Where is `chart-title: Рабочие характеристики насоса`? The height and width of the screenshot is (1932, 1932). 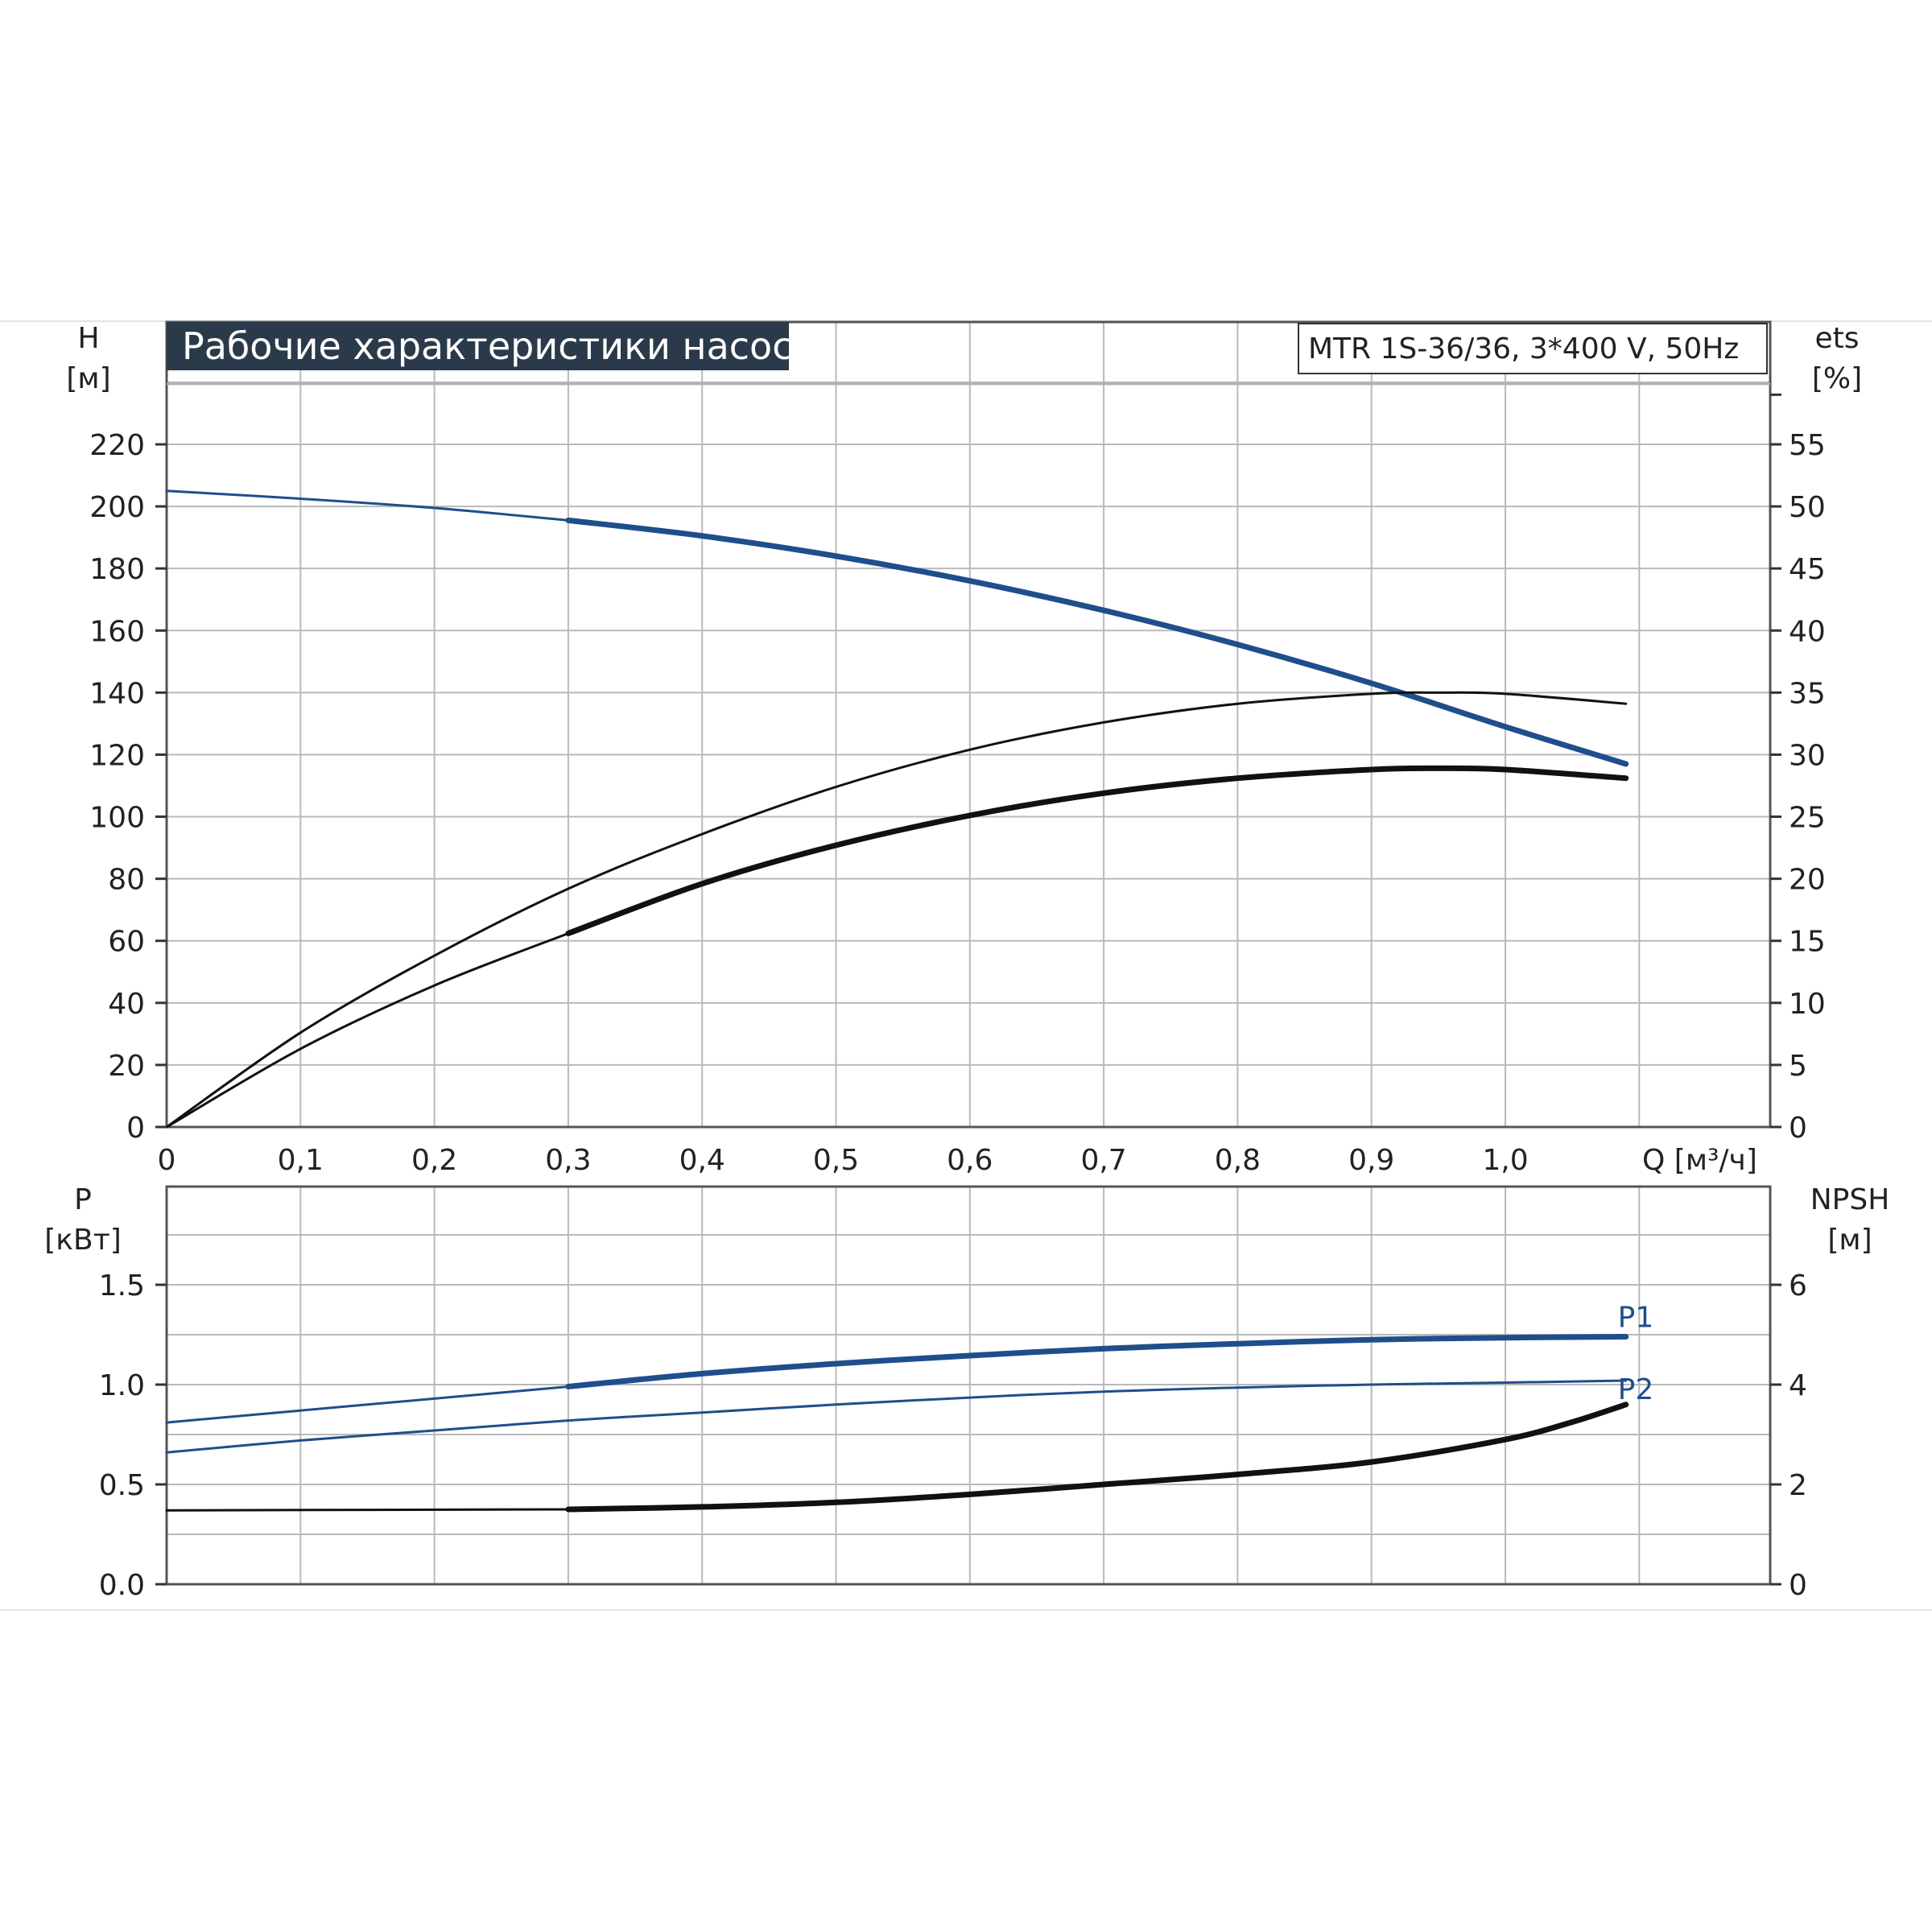
chart-title: Рабочие характеристики насоса is located at coordinates (498, 346).